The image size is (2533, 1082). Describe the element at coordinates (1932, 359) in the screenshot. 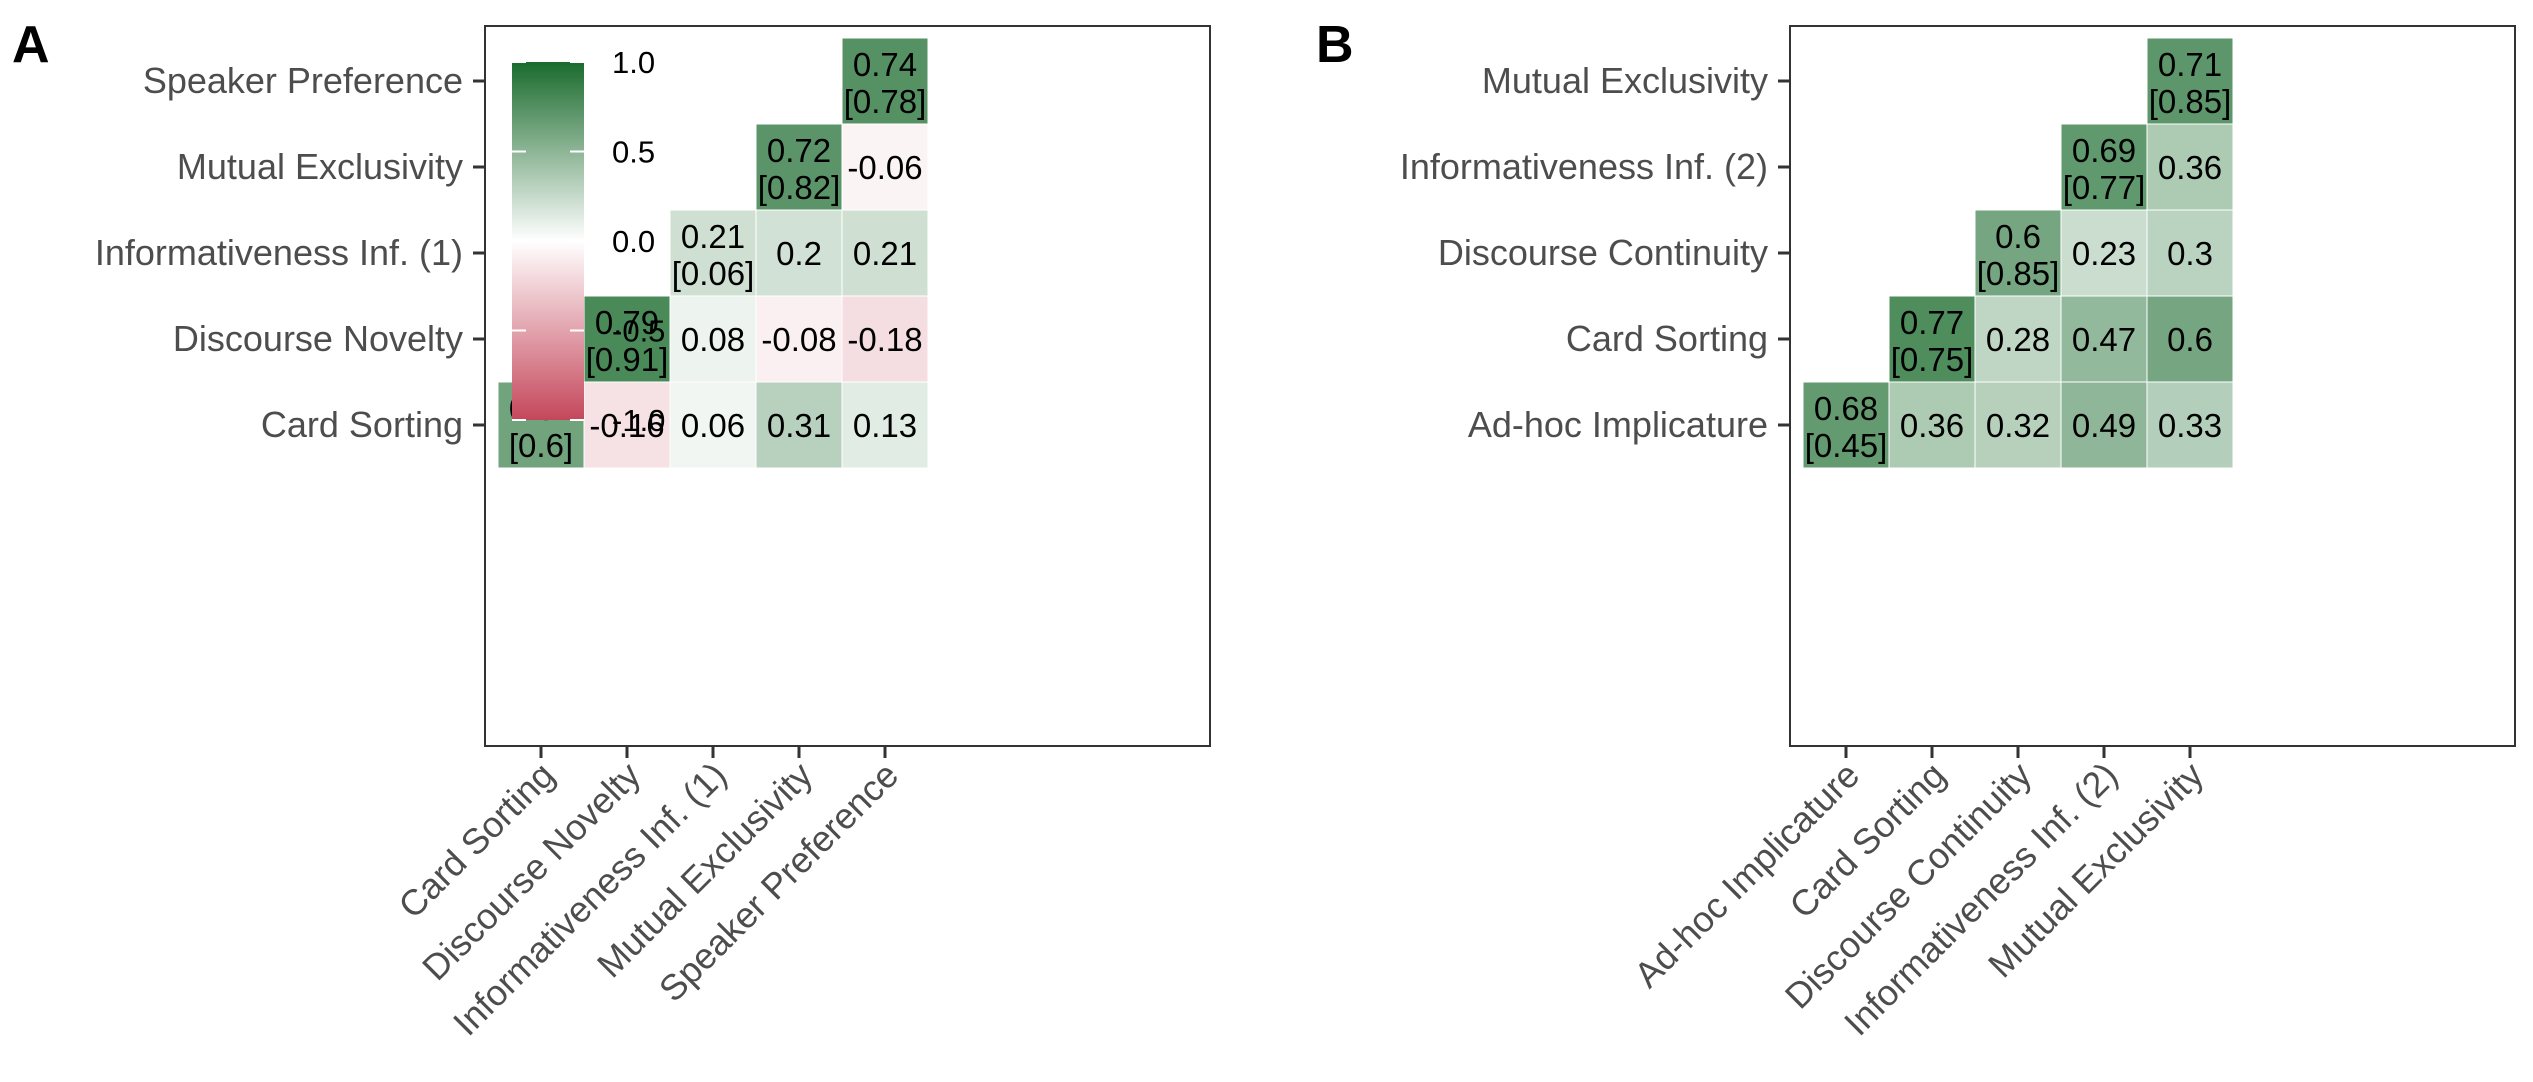

I see `cell-bracket-label: [0.75]` at that location.